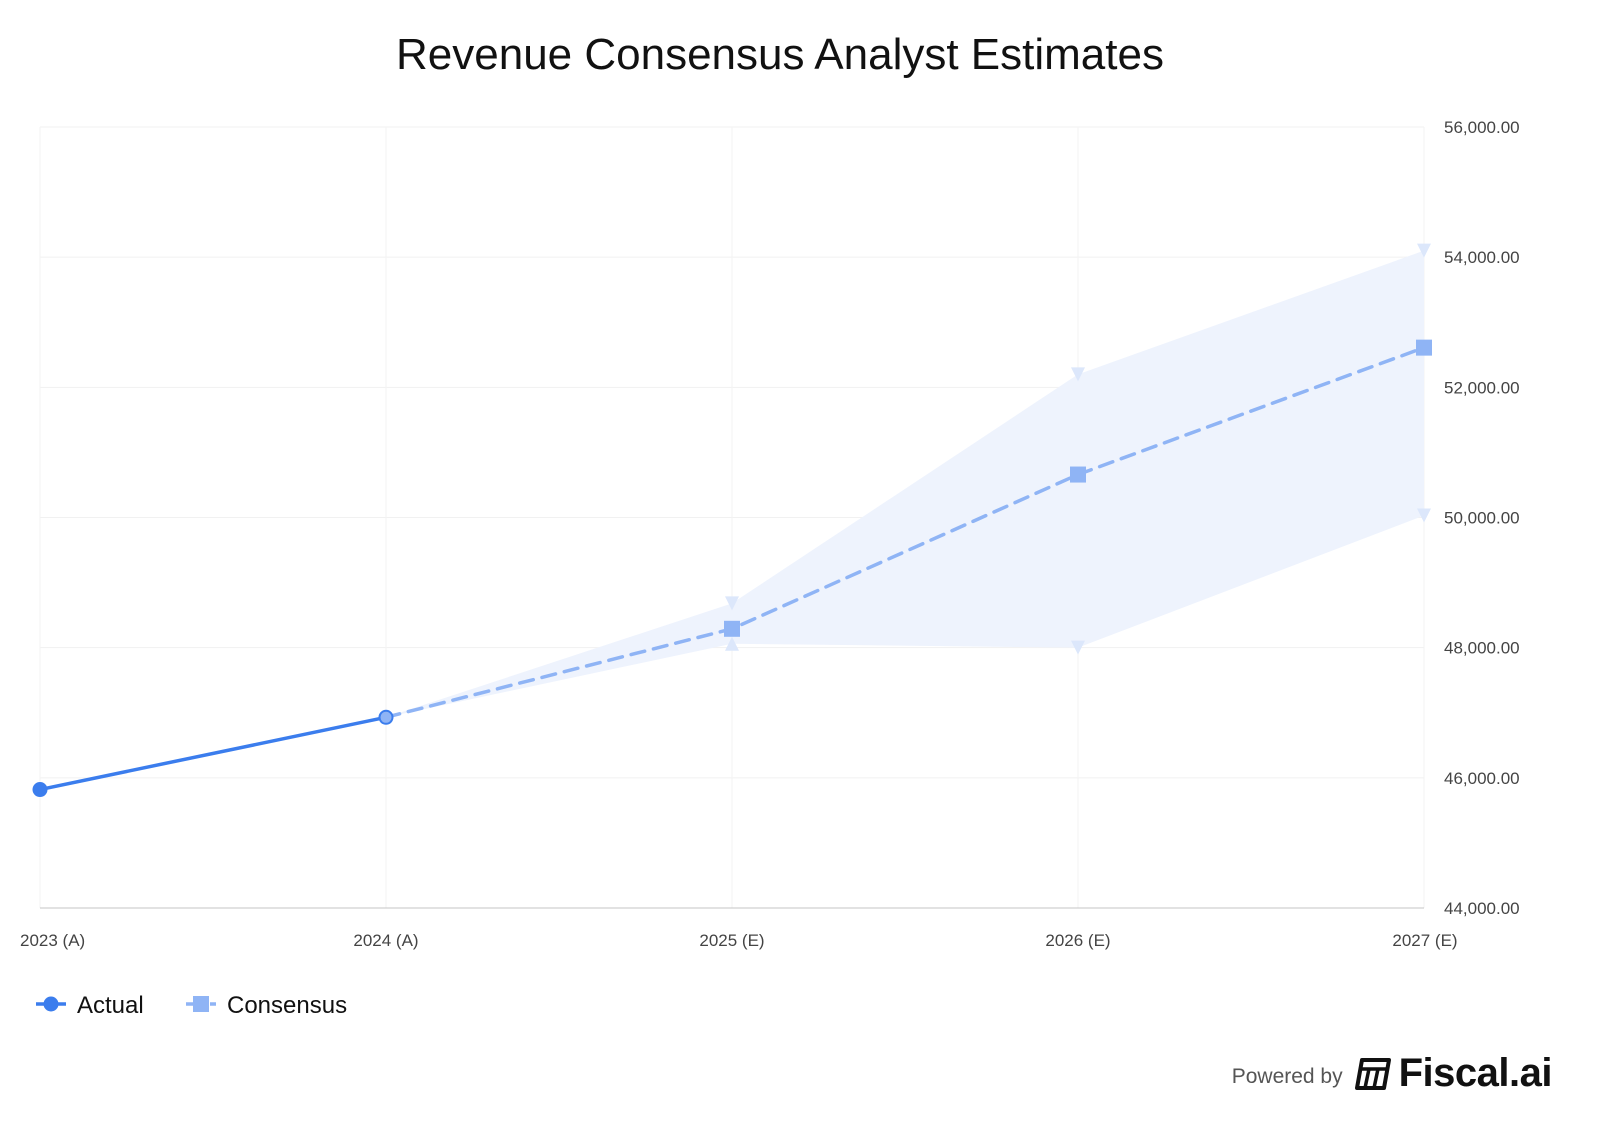 The image size is (1600, 1134). What do you see at coordinates (213, 753) in the screenshot?
I see `actual-line` at bounding box center [213, 753].